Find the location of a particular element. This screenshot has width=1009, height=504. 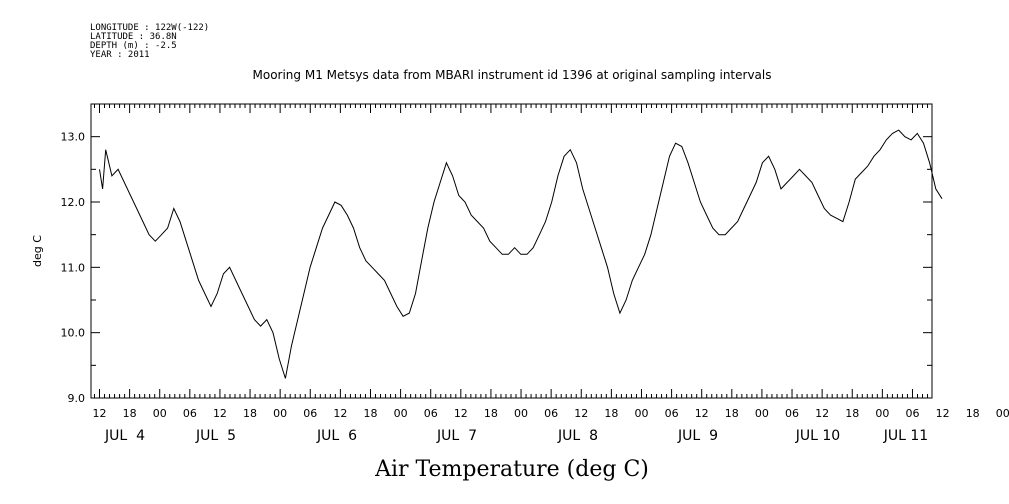

y-tick-label: 12.0 is located at coordinates (73, 202).